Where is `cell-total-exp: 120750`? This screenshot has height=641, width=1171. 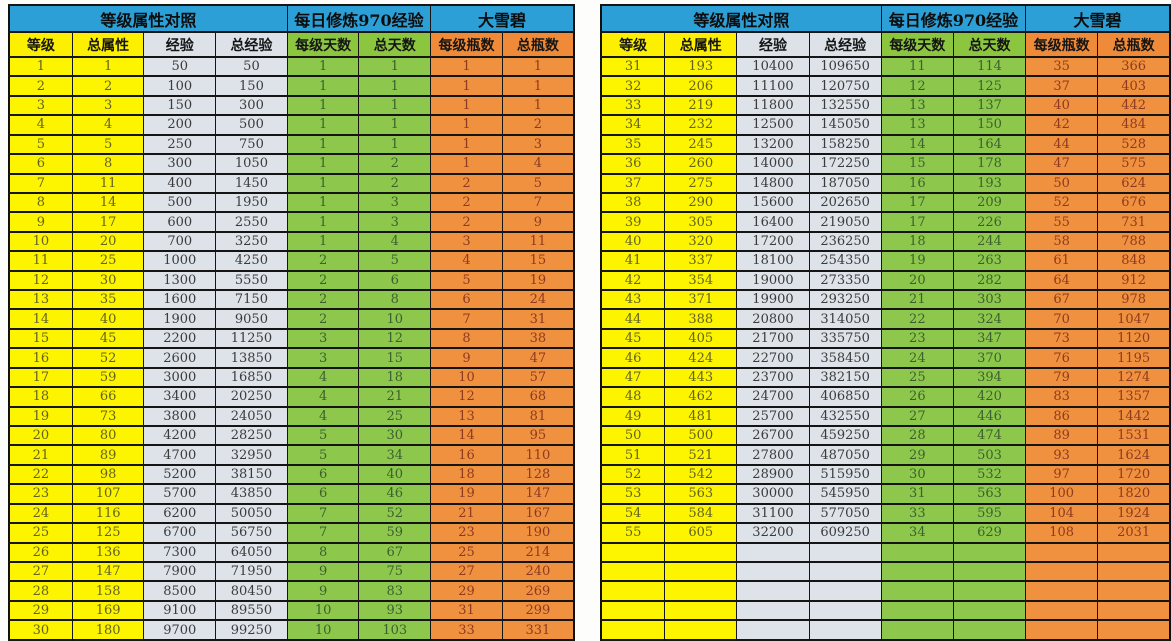 cell-total-exp: 120750 is located at coordinates (845, 86).